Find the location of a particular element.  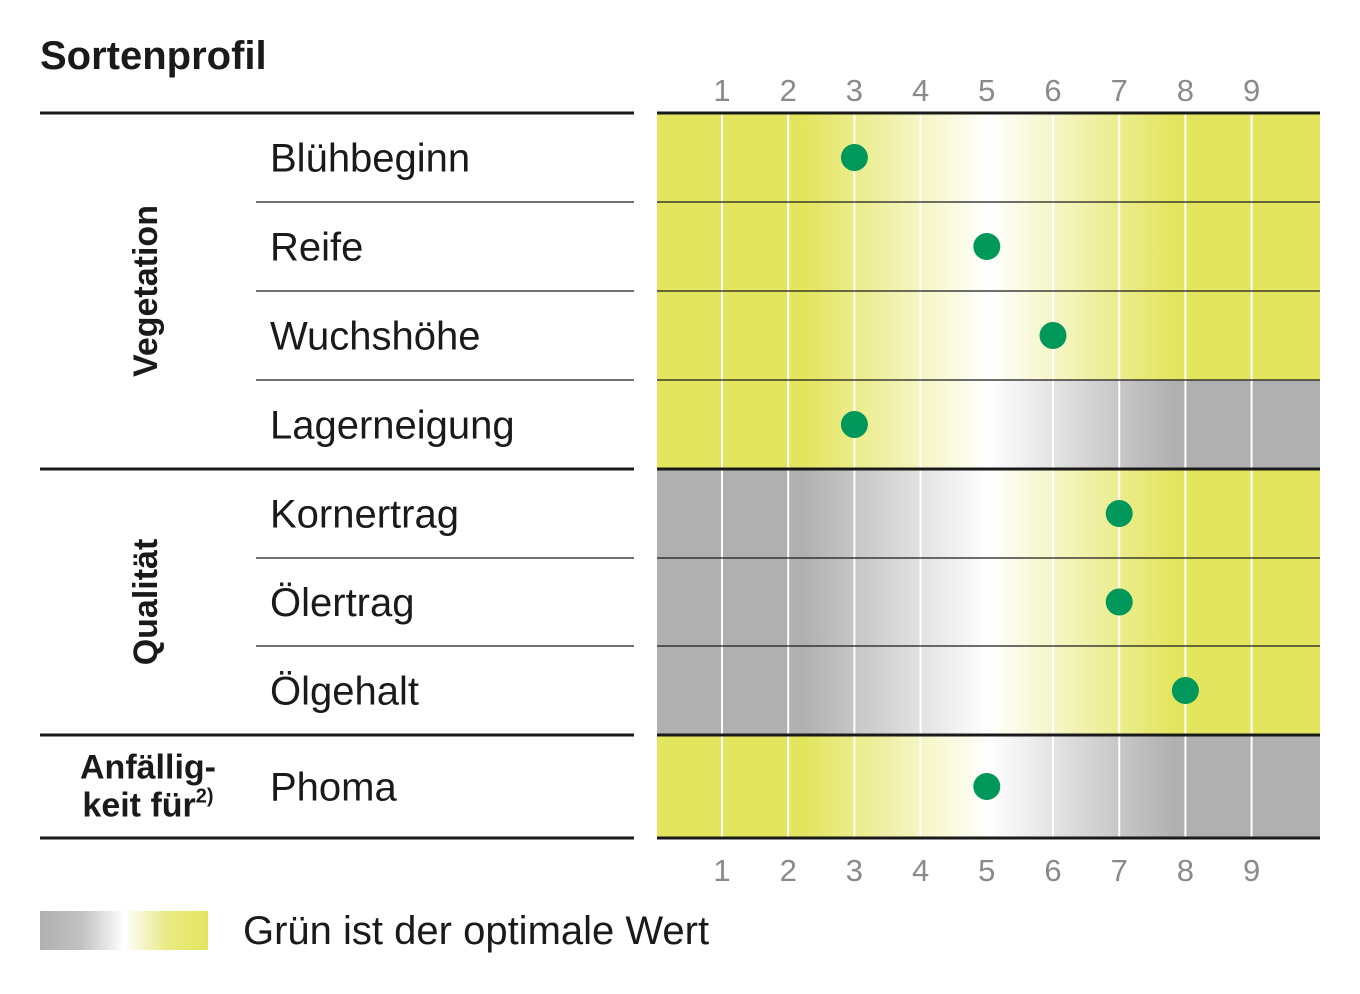

legend-text: Grün ist der optimale Wert is located at coordinates (476, 931).